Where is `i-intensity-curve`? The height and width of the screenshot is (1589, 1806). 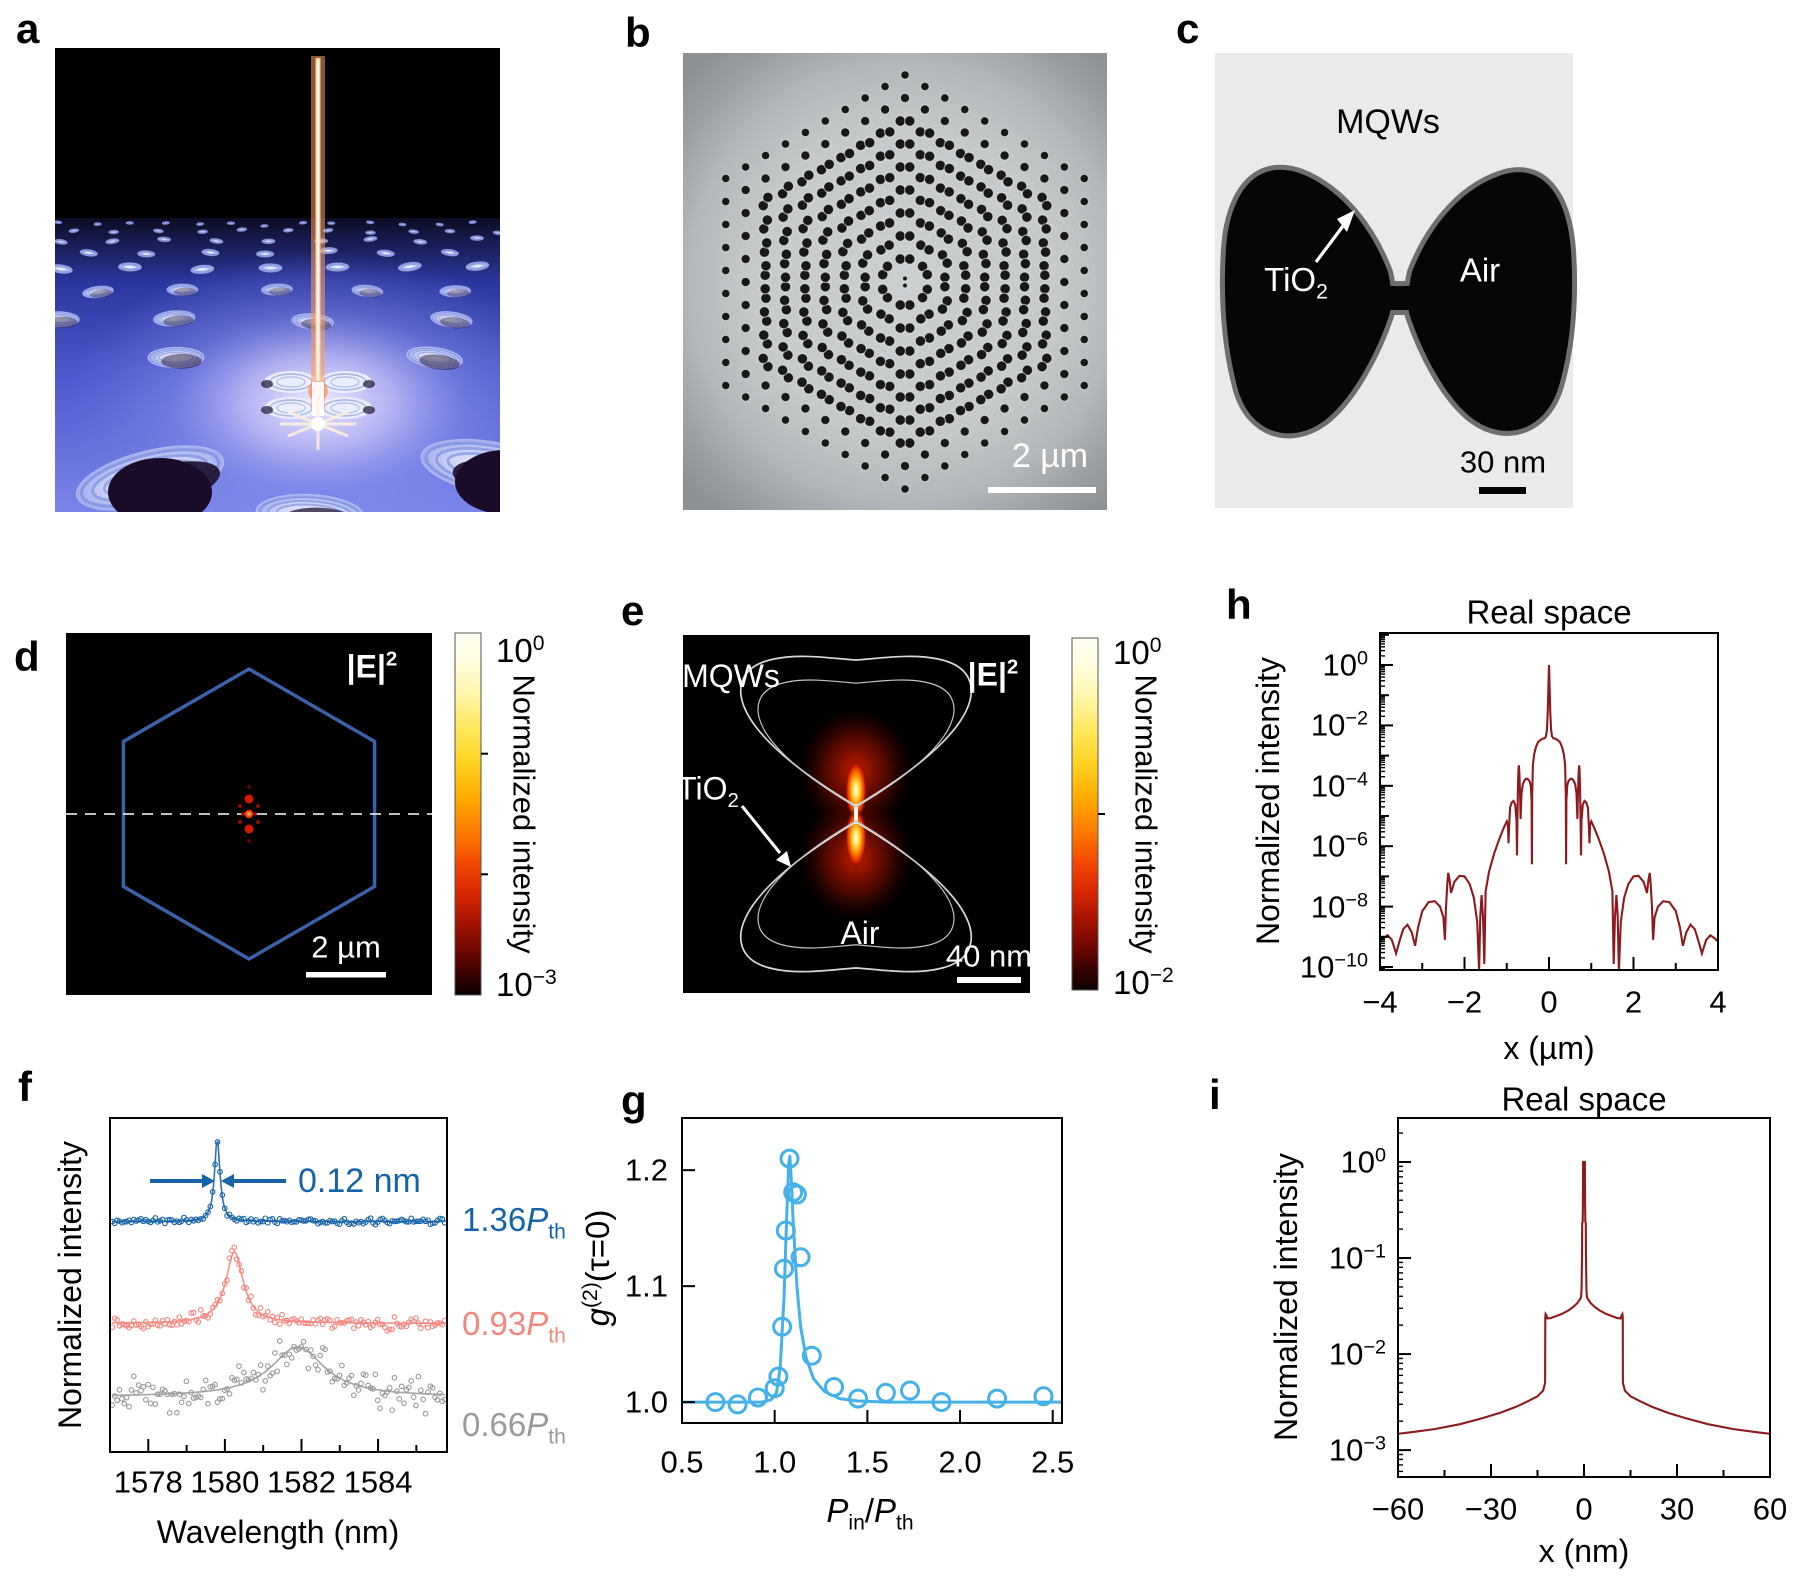
i-intensity-curve is located at coordinates (1584, 1297).